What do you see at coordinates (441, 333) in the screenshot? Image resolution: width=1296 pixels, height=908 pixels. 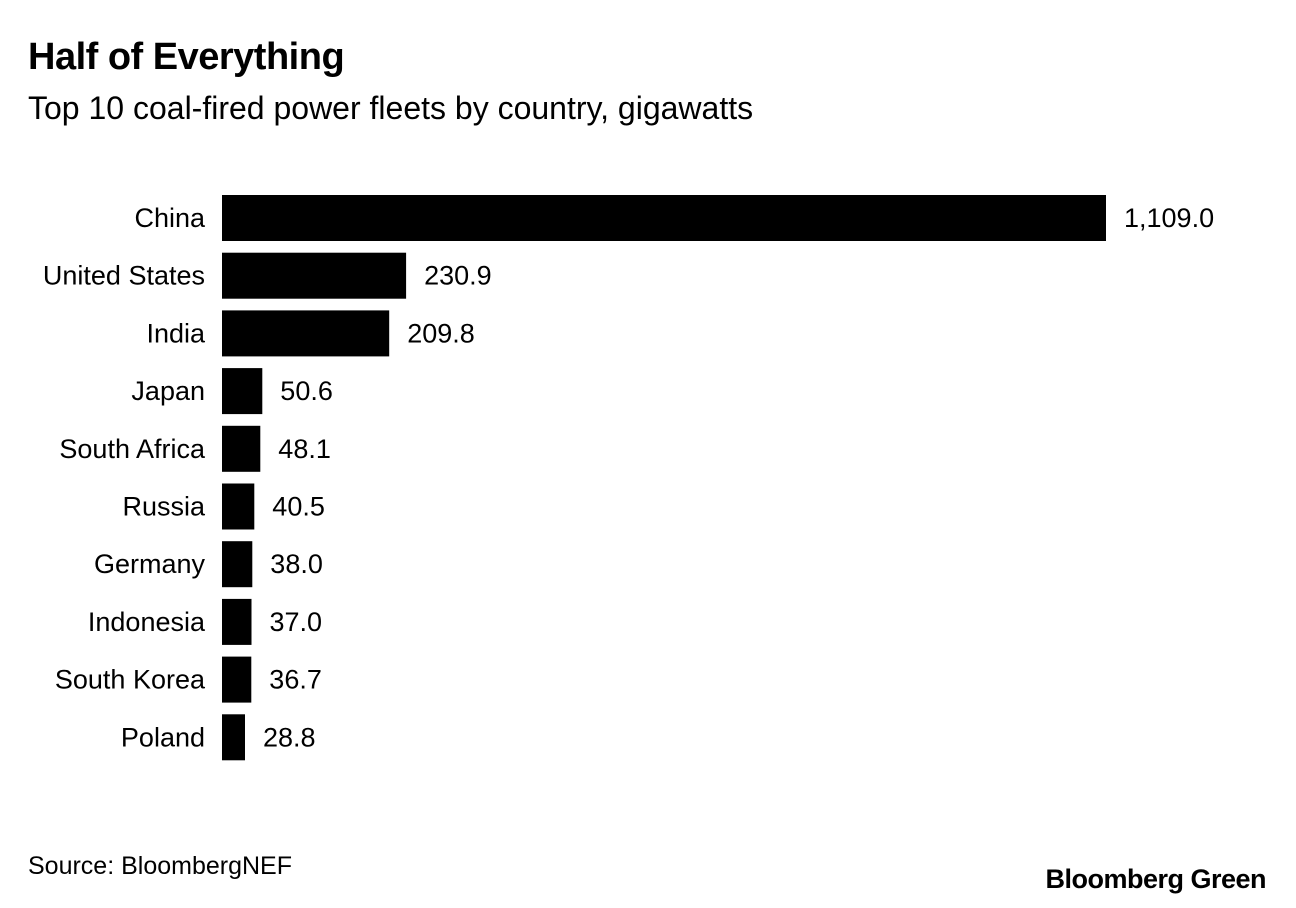 I see `value-label-india: 209.8` at bounding box center [441, 333].